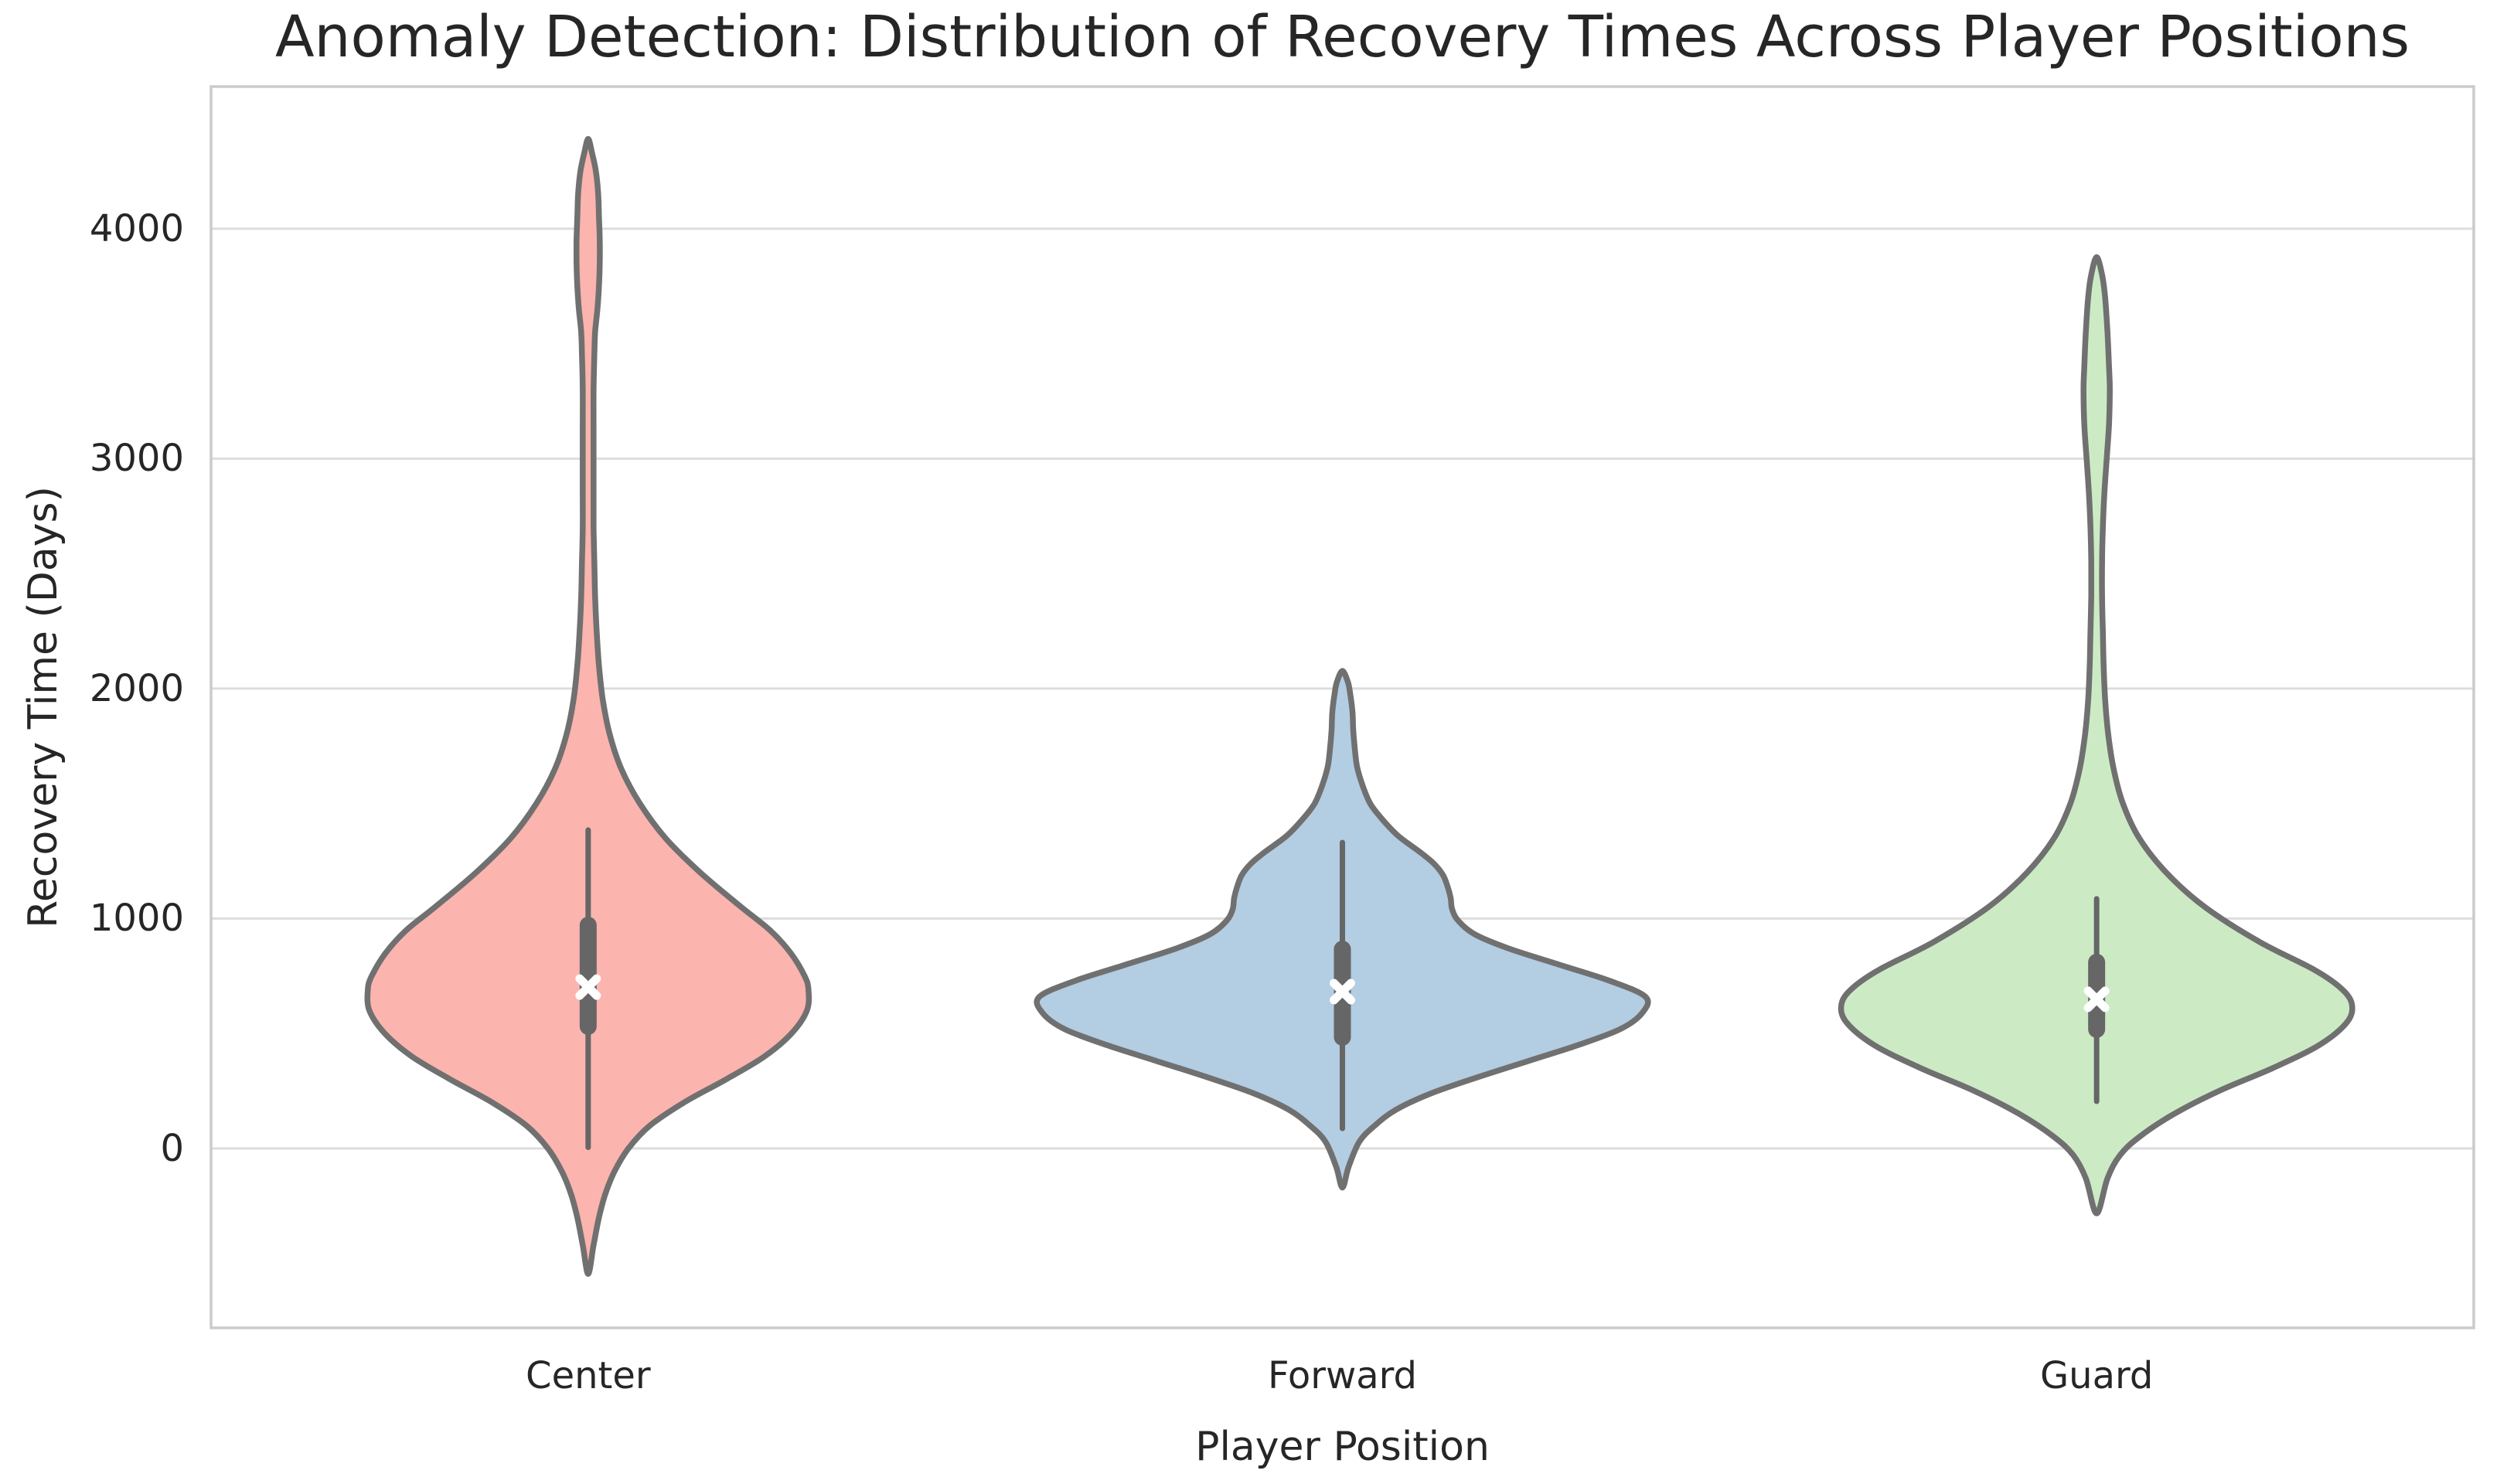 Image resolution: width=2507 pixels, height=1484 pixels. Describe the element at coordinates (2096, 999) in the screenshot. I see `median-x-marker-guard` at that location.